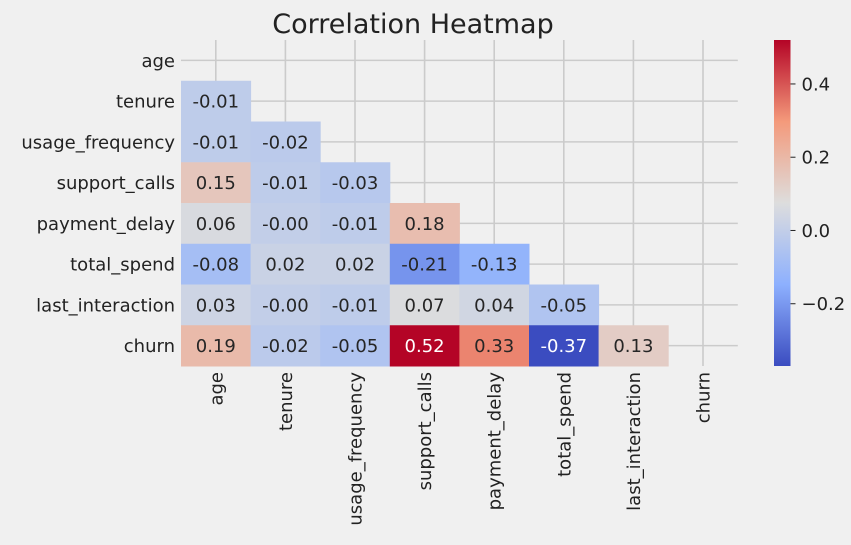 The image size is (851, 545). I want to click on y-tick-label: churn, so click(149, 346).